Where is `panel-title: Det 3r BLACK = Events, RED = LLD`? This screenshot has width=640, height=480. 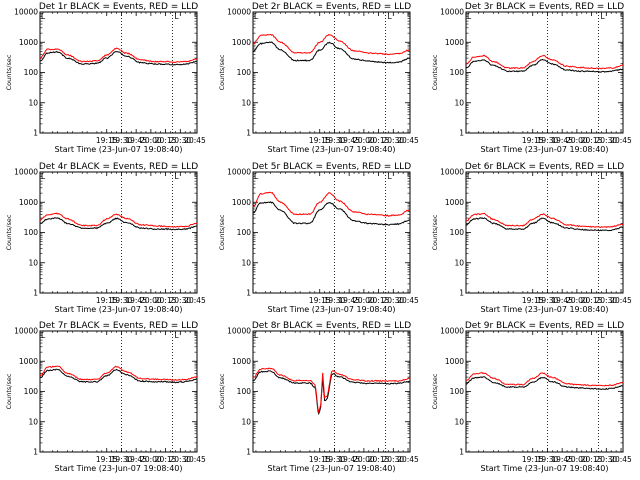
panel-title: Det 3r BLACK = Events, RED = LLD is located at coordinates (544, 7).